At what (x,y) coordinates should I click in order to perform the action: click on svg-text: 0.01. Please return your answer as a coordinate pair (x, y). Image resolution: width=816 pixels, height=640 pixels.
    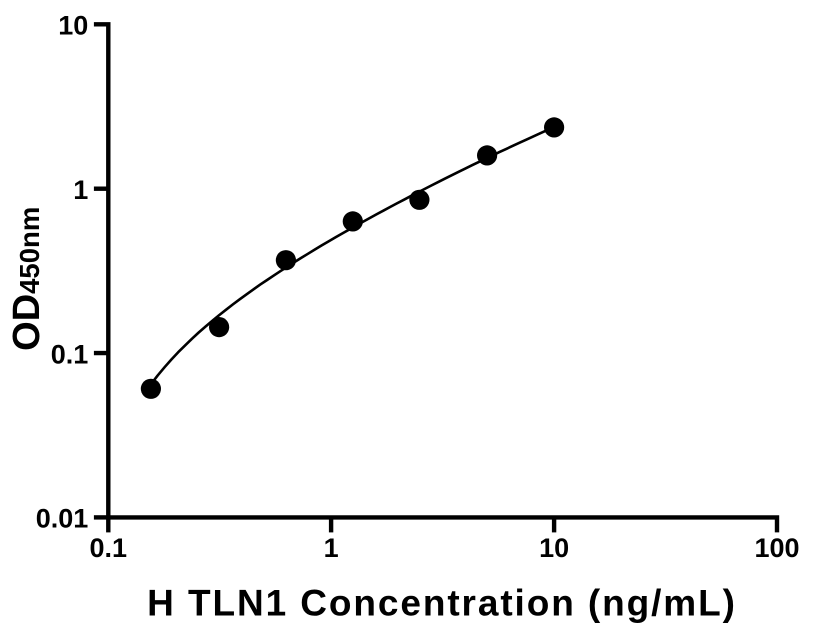
    Looking at the image, I should click on (62, 519).